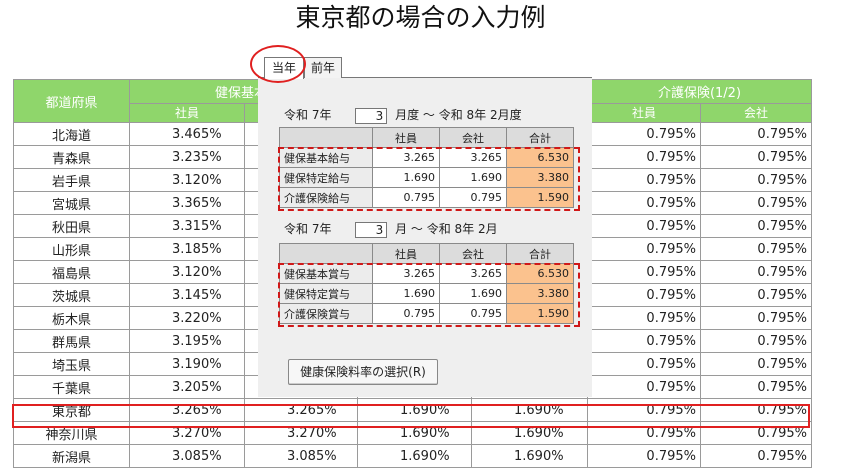 This screenshot has width=841, height=476. Describe the element at coordinates (540, 253) in the screenshot. I see `bonus-col-total: 合計` at that location.